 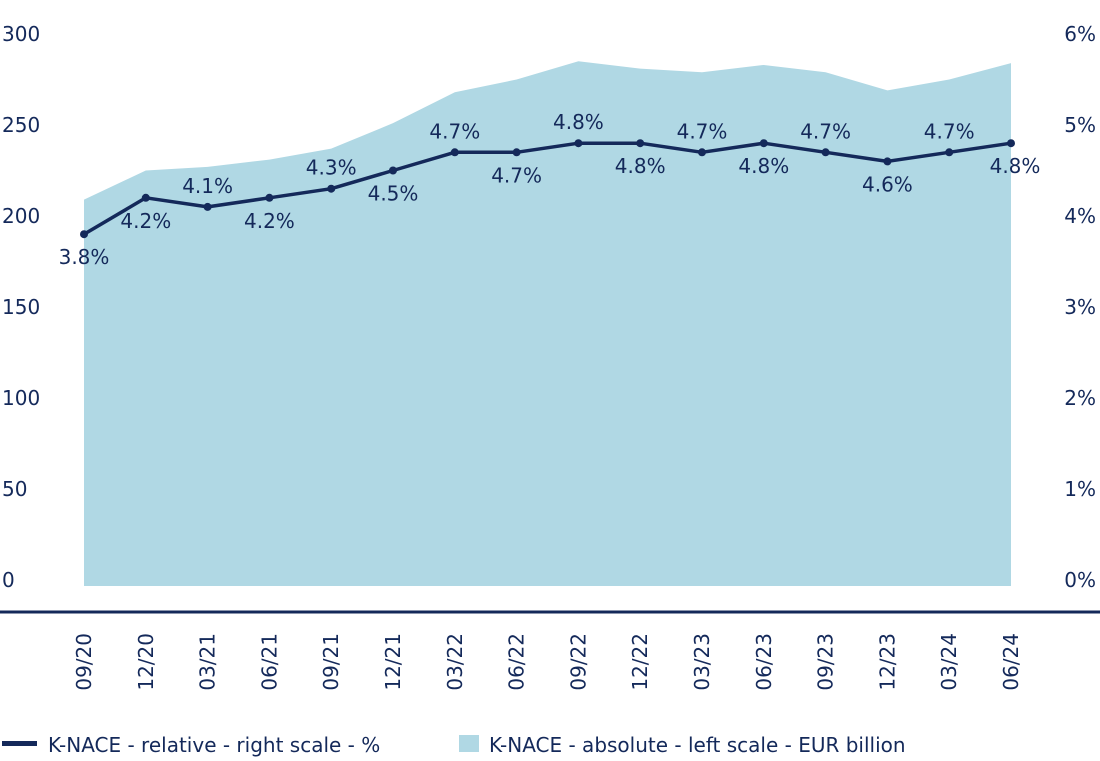 I want to click on left-tick-label: 150, so click(x=21, y=307).